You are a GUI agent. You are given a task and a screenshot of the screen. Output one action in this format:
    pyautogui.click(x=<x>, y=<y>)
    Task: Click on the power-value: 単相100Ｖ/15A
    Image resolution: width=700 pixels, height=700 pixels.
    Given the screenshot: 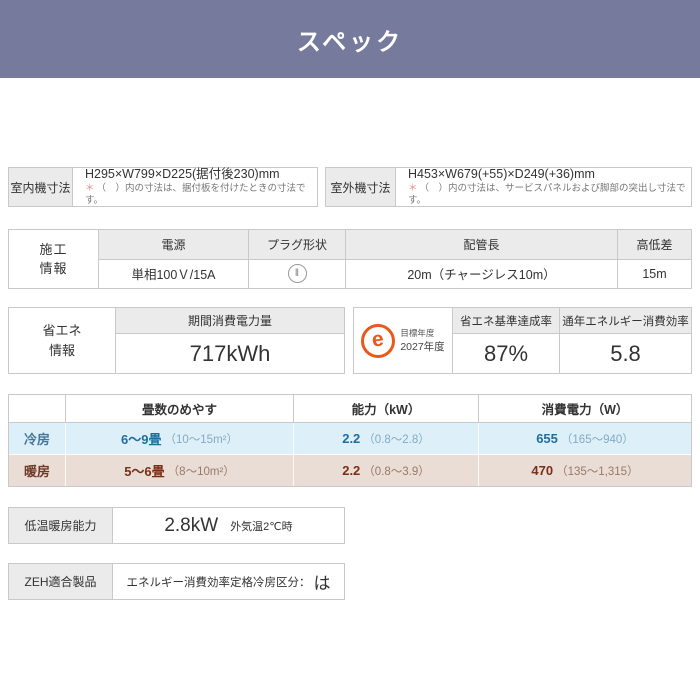 What is the action you would take?
    pyautogui.click(x=173, y=273)
    